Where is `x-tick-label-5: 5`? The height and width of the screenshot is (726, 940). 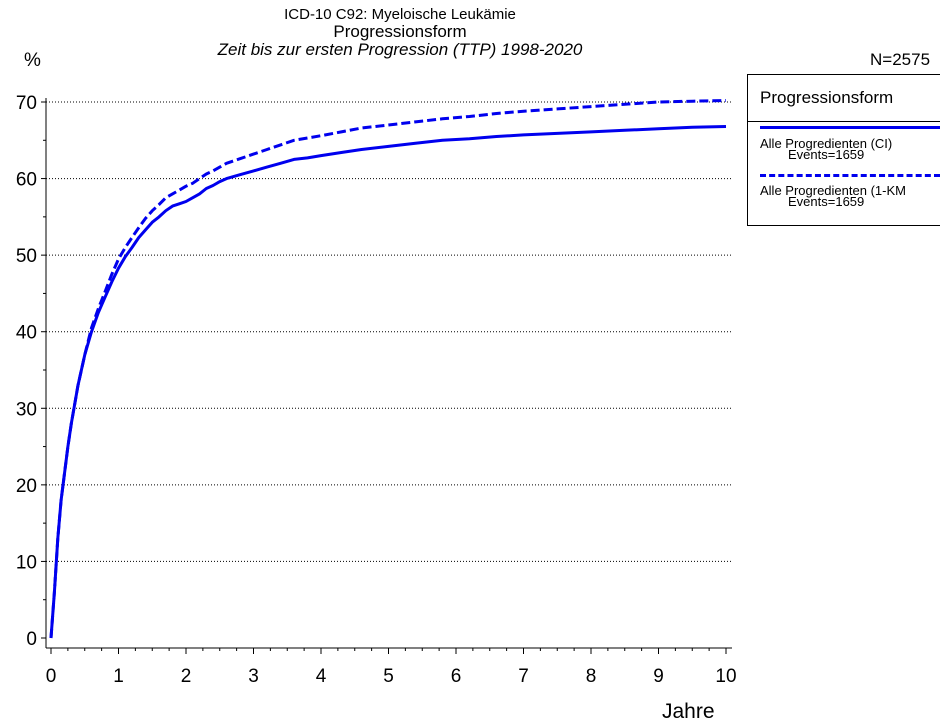 x-tick-label-5: 5 is located at coordinates (388, 676).